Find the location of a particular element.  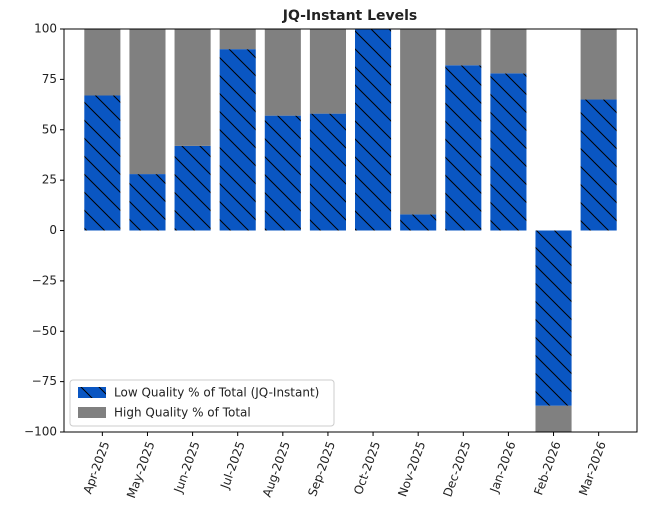

x-tick-label: Aug-2025 is located at coordinates (276, 469).